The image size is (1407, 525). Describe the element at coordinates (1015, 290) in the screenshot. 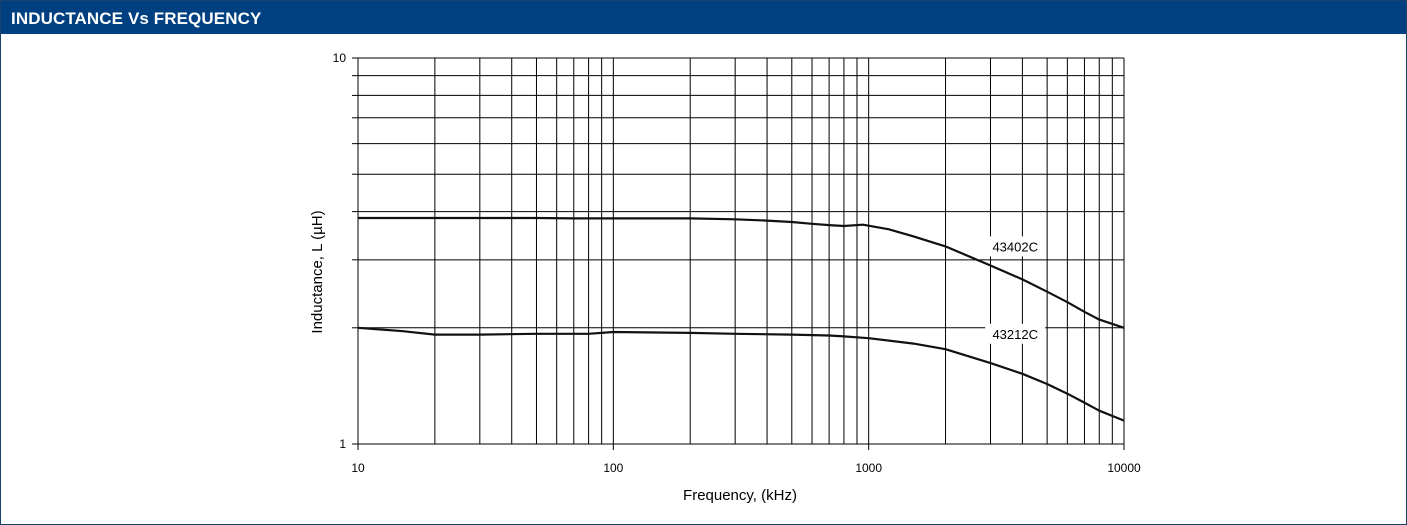

I see `series-labels: 43402C 43212C` at that location.